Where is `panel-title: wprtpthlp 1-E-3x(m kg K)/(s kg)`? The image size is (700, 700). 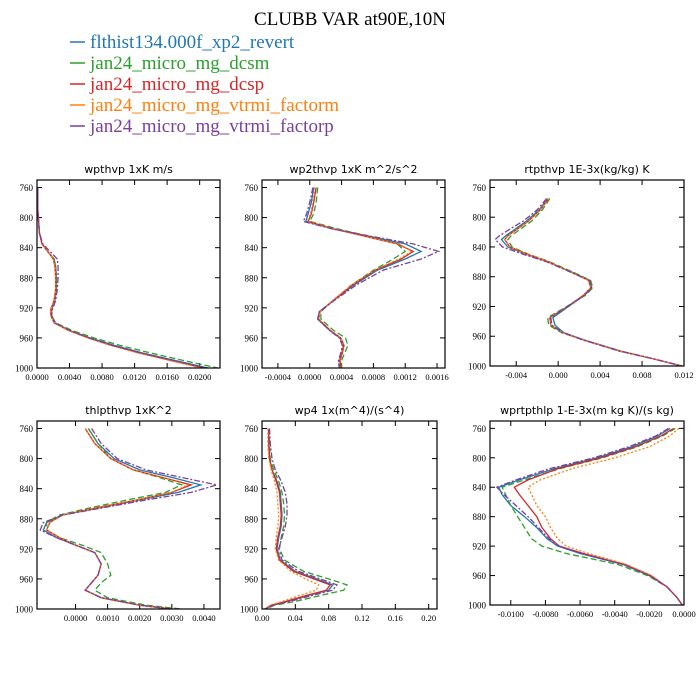
panel-title: wprtpthlp 1-E-3x(m kg K)/(s kg) is located at coordinates (587, 410).